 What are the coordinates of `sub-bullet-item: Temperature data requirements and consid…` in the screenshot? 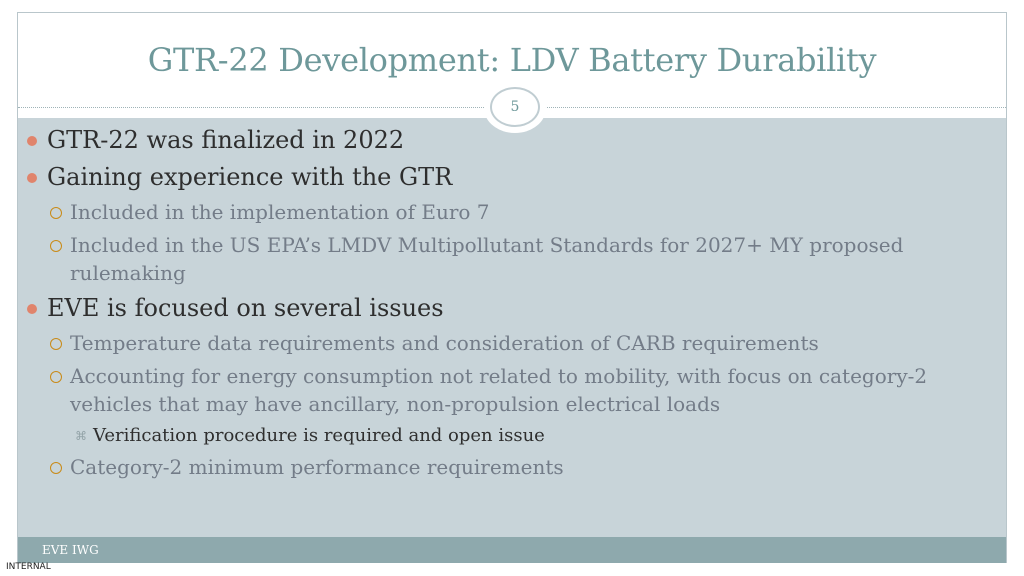 It's located at (504, 343).